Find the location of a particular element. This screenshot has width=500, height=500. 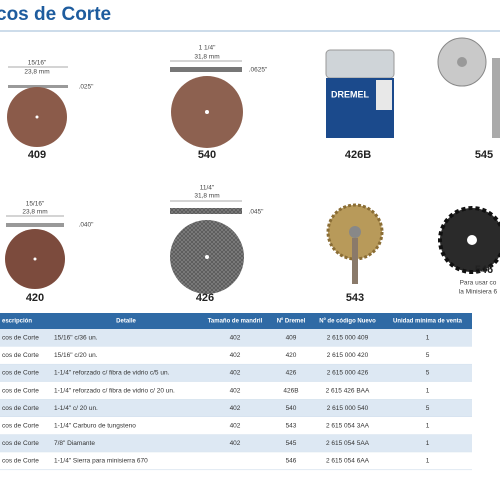

saw-546-image is located at coordinates (469, 240).